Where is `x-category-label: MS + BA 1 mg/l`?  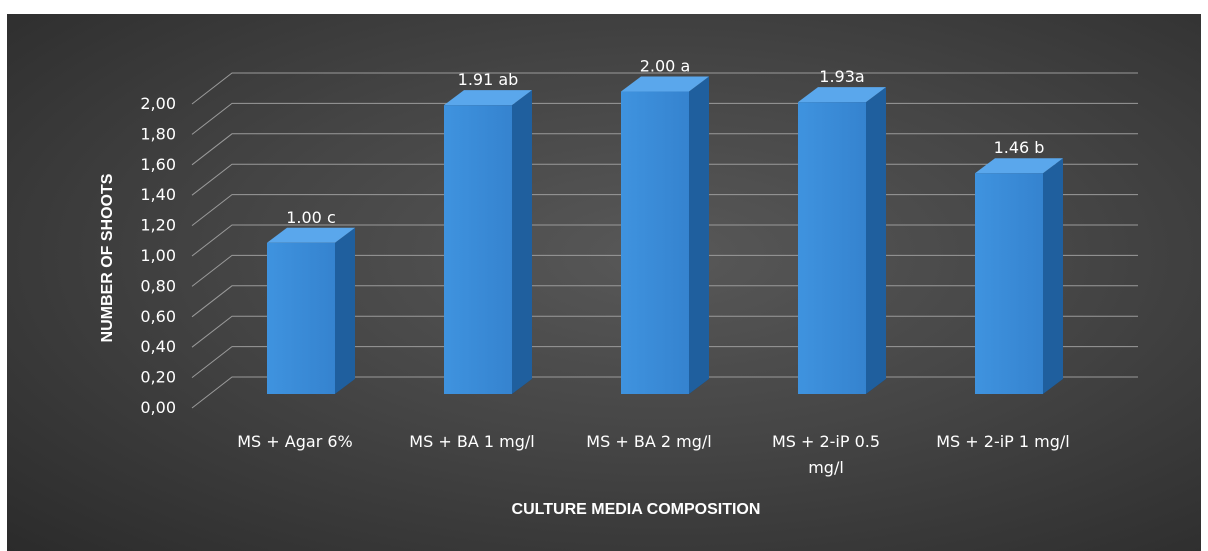 x-category-label: MS + BA 1 mg/l is located at coordinates (471, 441).